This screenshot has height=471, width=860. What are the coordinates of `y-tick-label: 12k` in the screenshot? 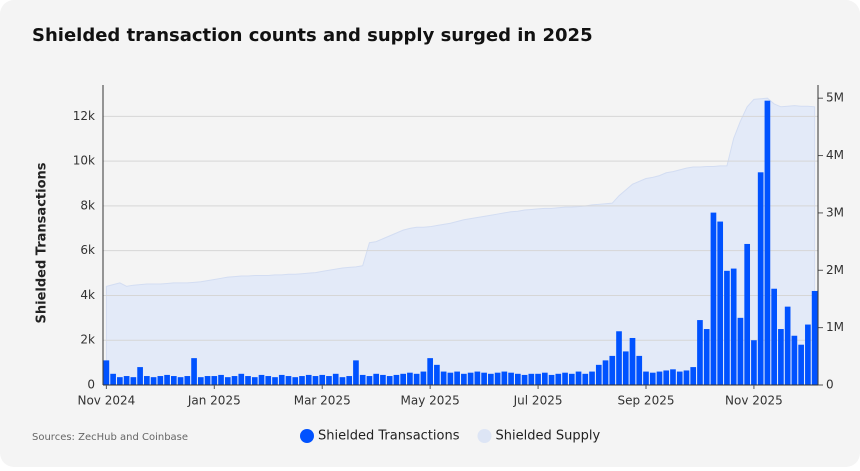 It's located at (84, 116).